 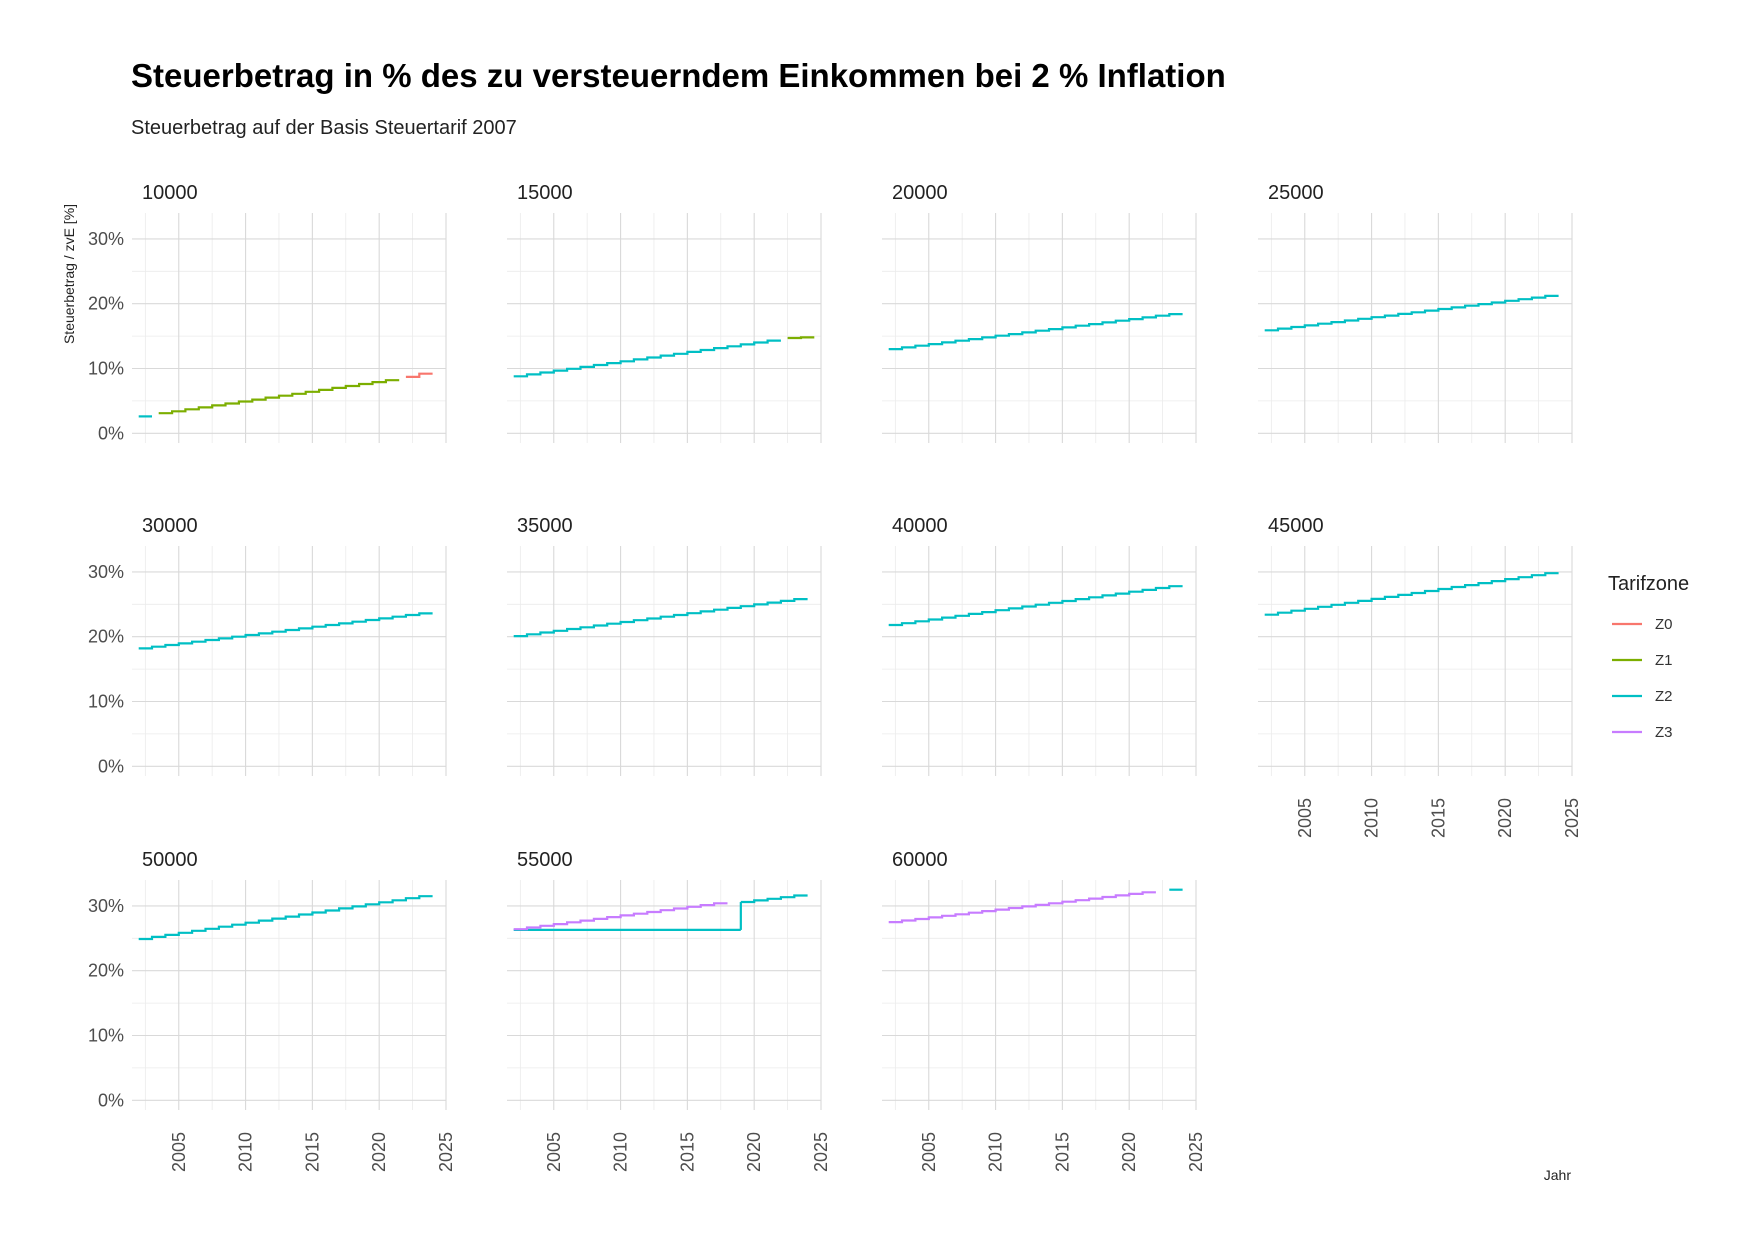 What do you see at coordinates (1039, 312) in the screenshot?
I see `facet-panel-20000: 20000` at bounding box center [1039, 312].